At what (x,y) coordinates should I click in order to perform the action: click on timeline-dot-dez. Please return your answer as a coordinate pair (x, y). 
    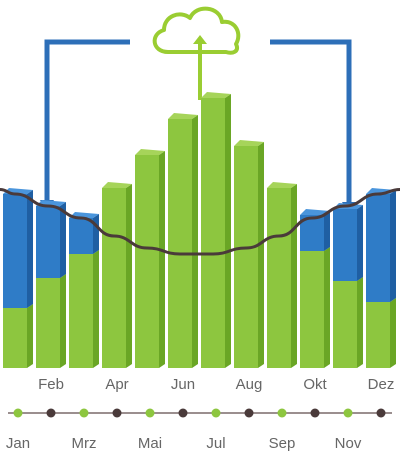
    Looking at the image, I should click on (381, 413).